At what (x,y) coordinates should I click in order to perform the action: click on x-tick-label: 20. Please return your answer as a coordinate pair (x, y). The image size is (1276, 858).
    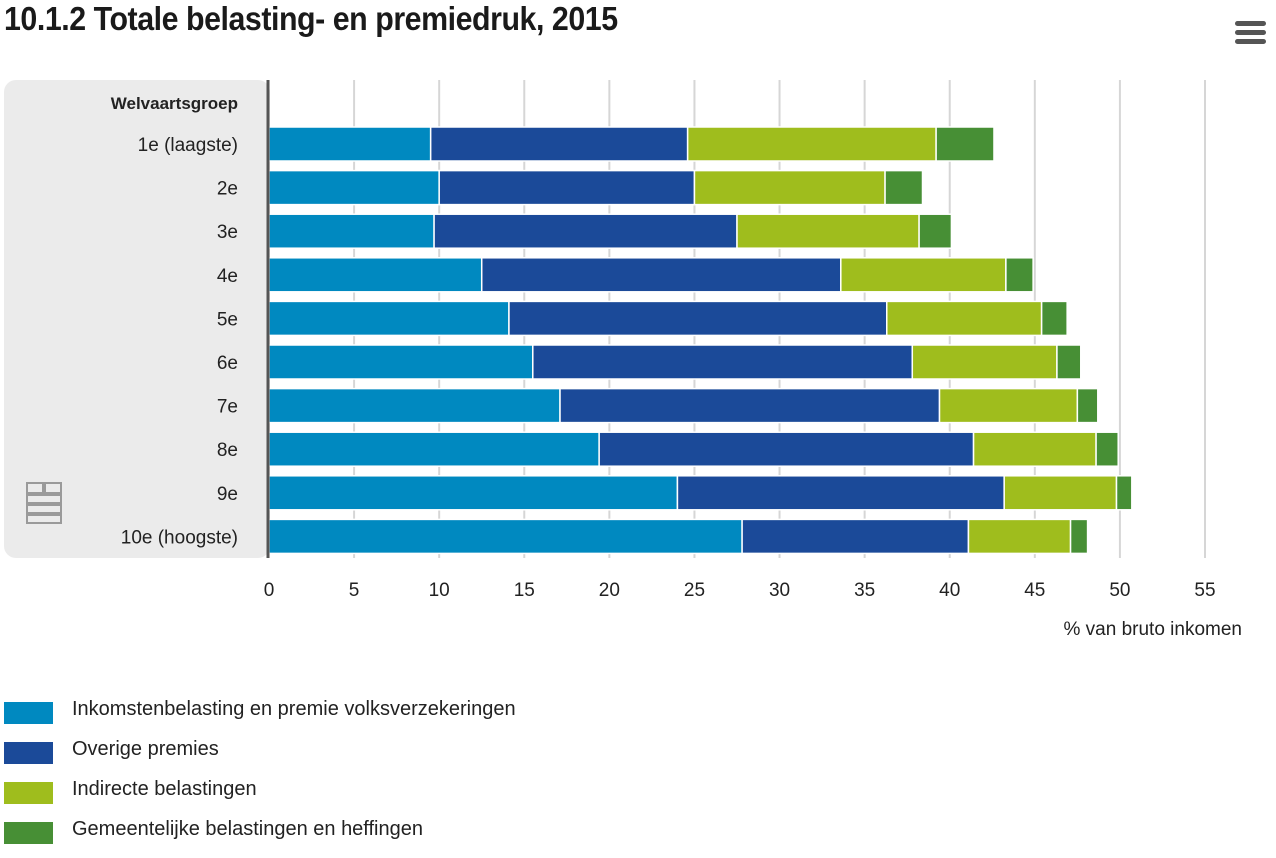
    Looking at the image, I should click on (609, 590).